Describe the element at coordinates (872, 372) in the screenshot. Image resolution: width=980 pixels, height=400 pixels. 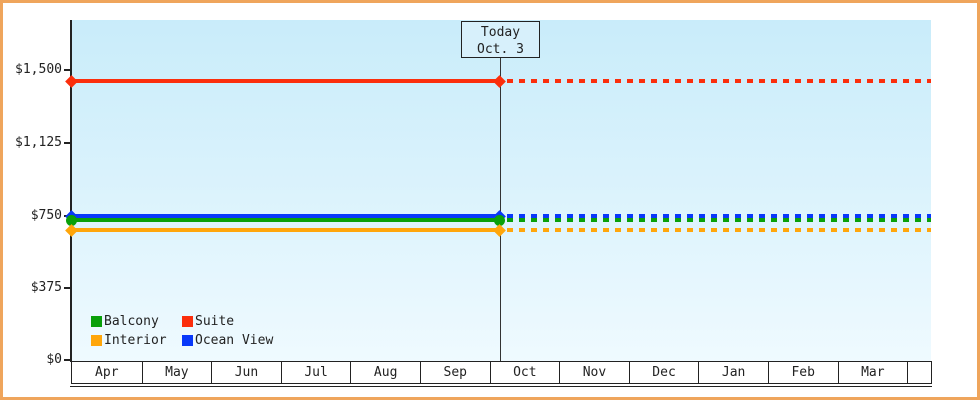
I see `month-cell-mar: Mar` at that location.